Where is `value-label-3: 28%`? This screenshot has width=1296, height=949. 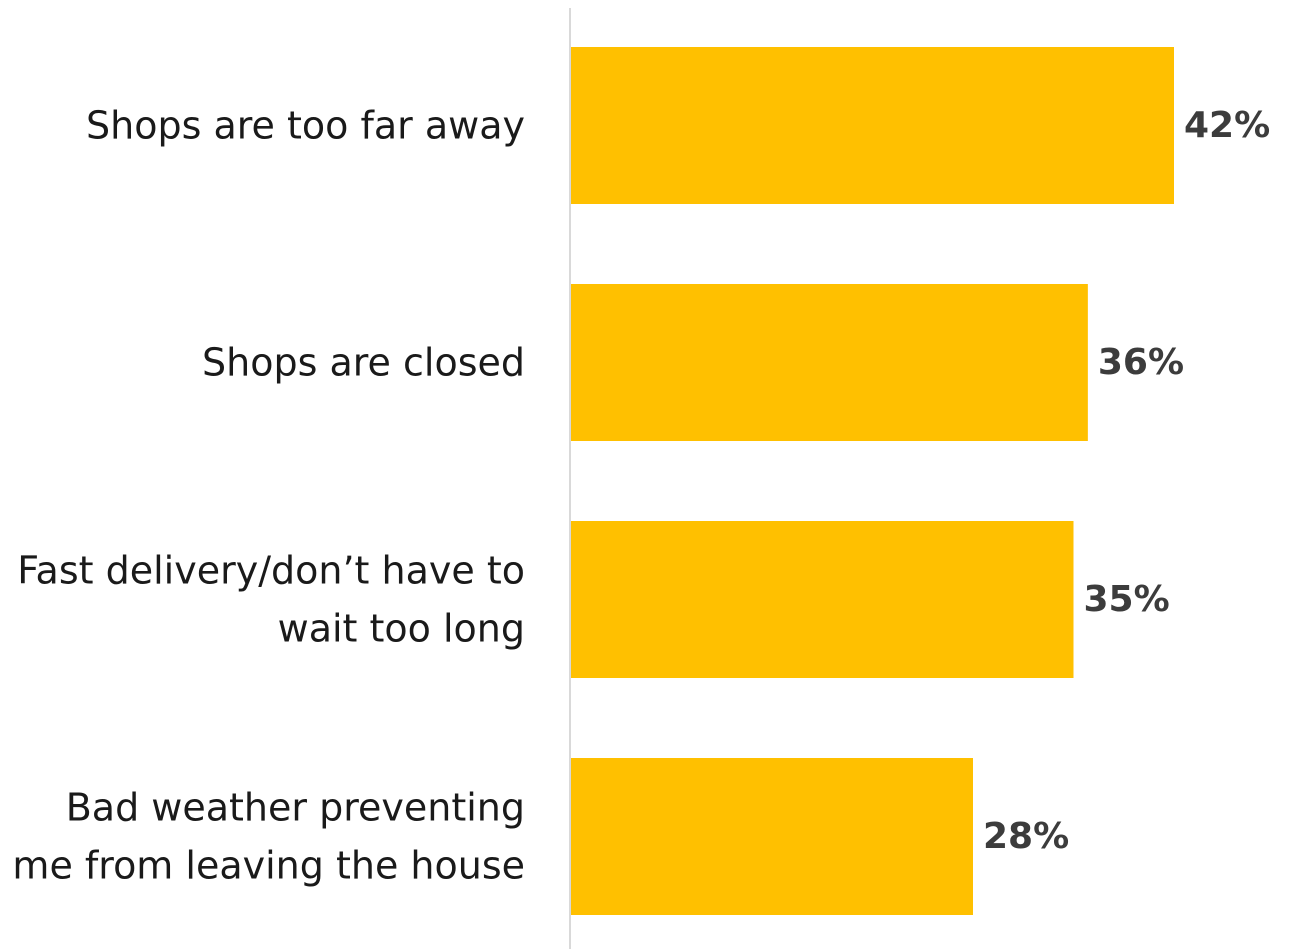
value-label-3: 28% is located at coordinates (1026, 836).